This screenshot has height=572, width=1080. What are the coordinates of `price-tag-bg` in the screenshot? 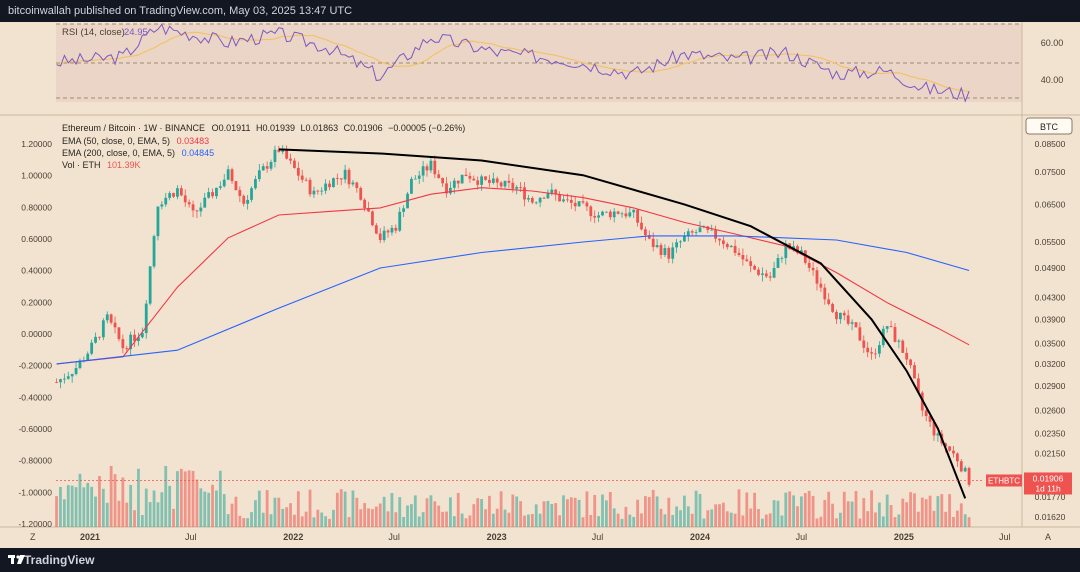 It's located at (1048, 483).